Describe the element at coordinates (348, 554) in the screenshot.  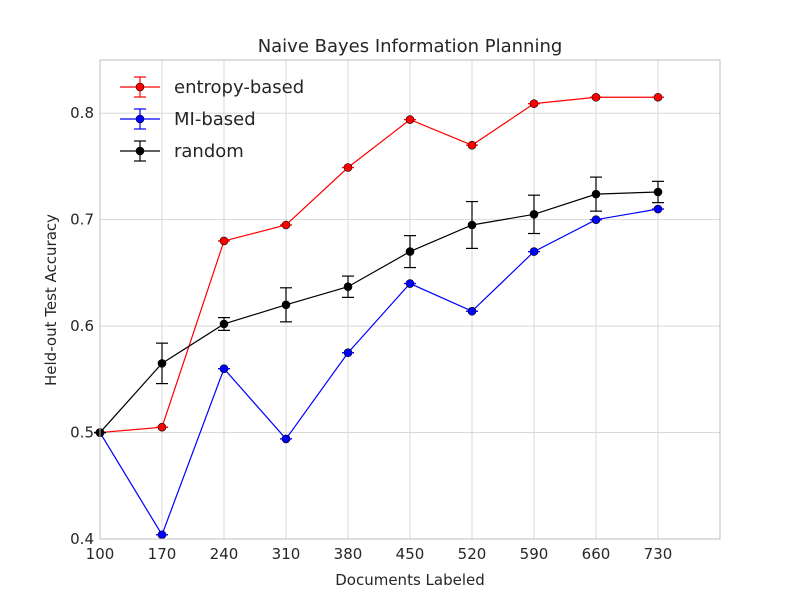
I see `x-tick-label: 380` at that location.